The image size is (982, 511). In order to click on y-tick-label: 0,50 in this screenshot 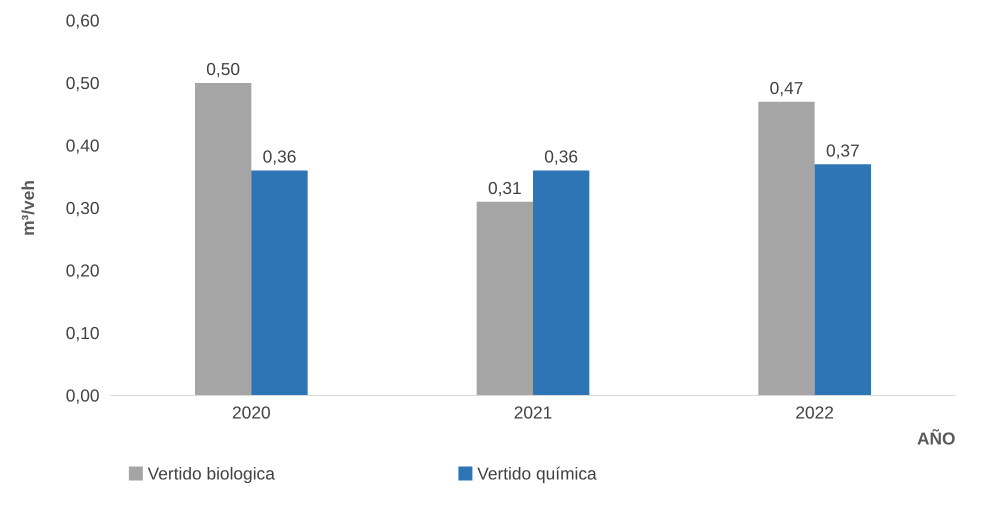, I will do `click(83, 83)`.